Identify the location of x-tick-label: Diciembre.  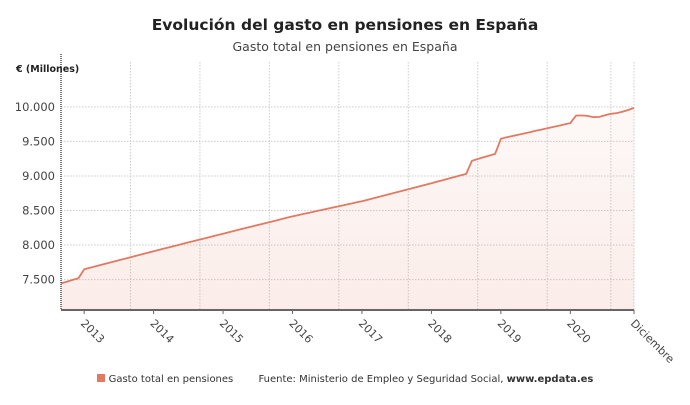
(652, 341).